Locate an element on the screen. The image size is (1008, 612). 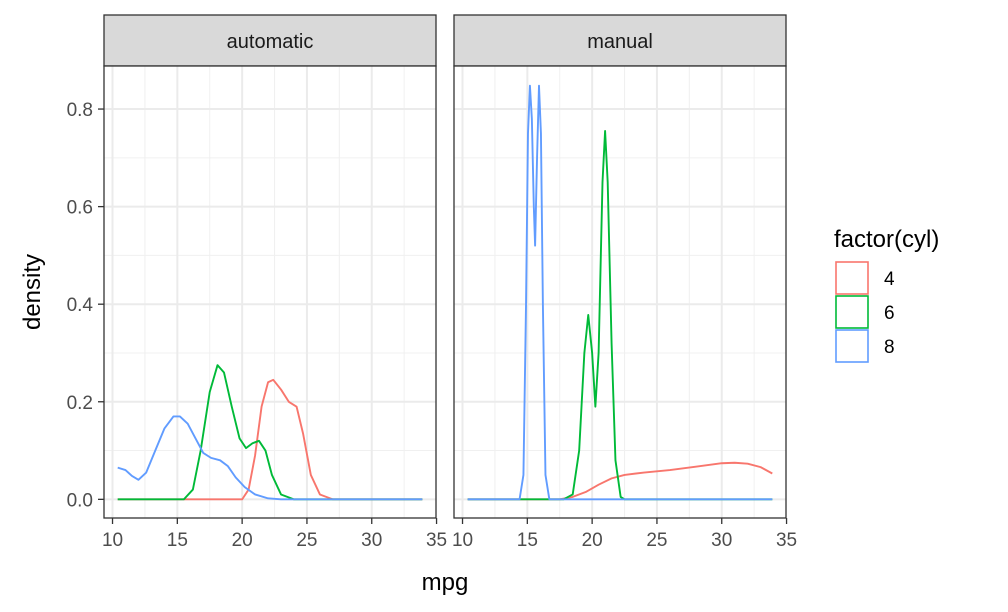
legend: factor(cyl) 4 6 8 is located at coordinates (886, 294).